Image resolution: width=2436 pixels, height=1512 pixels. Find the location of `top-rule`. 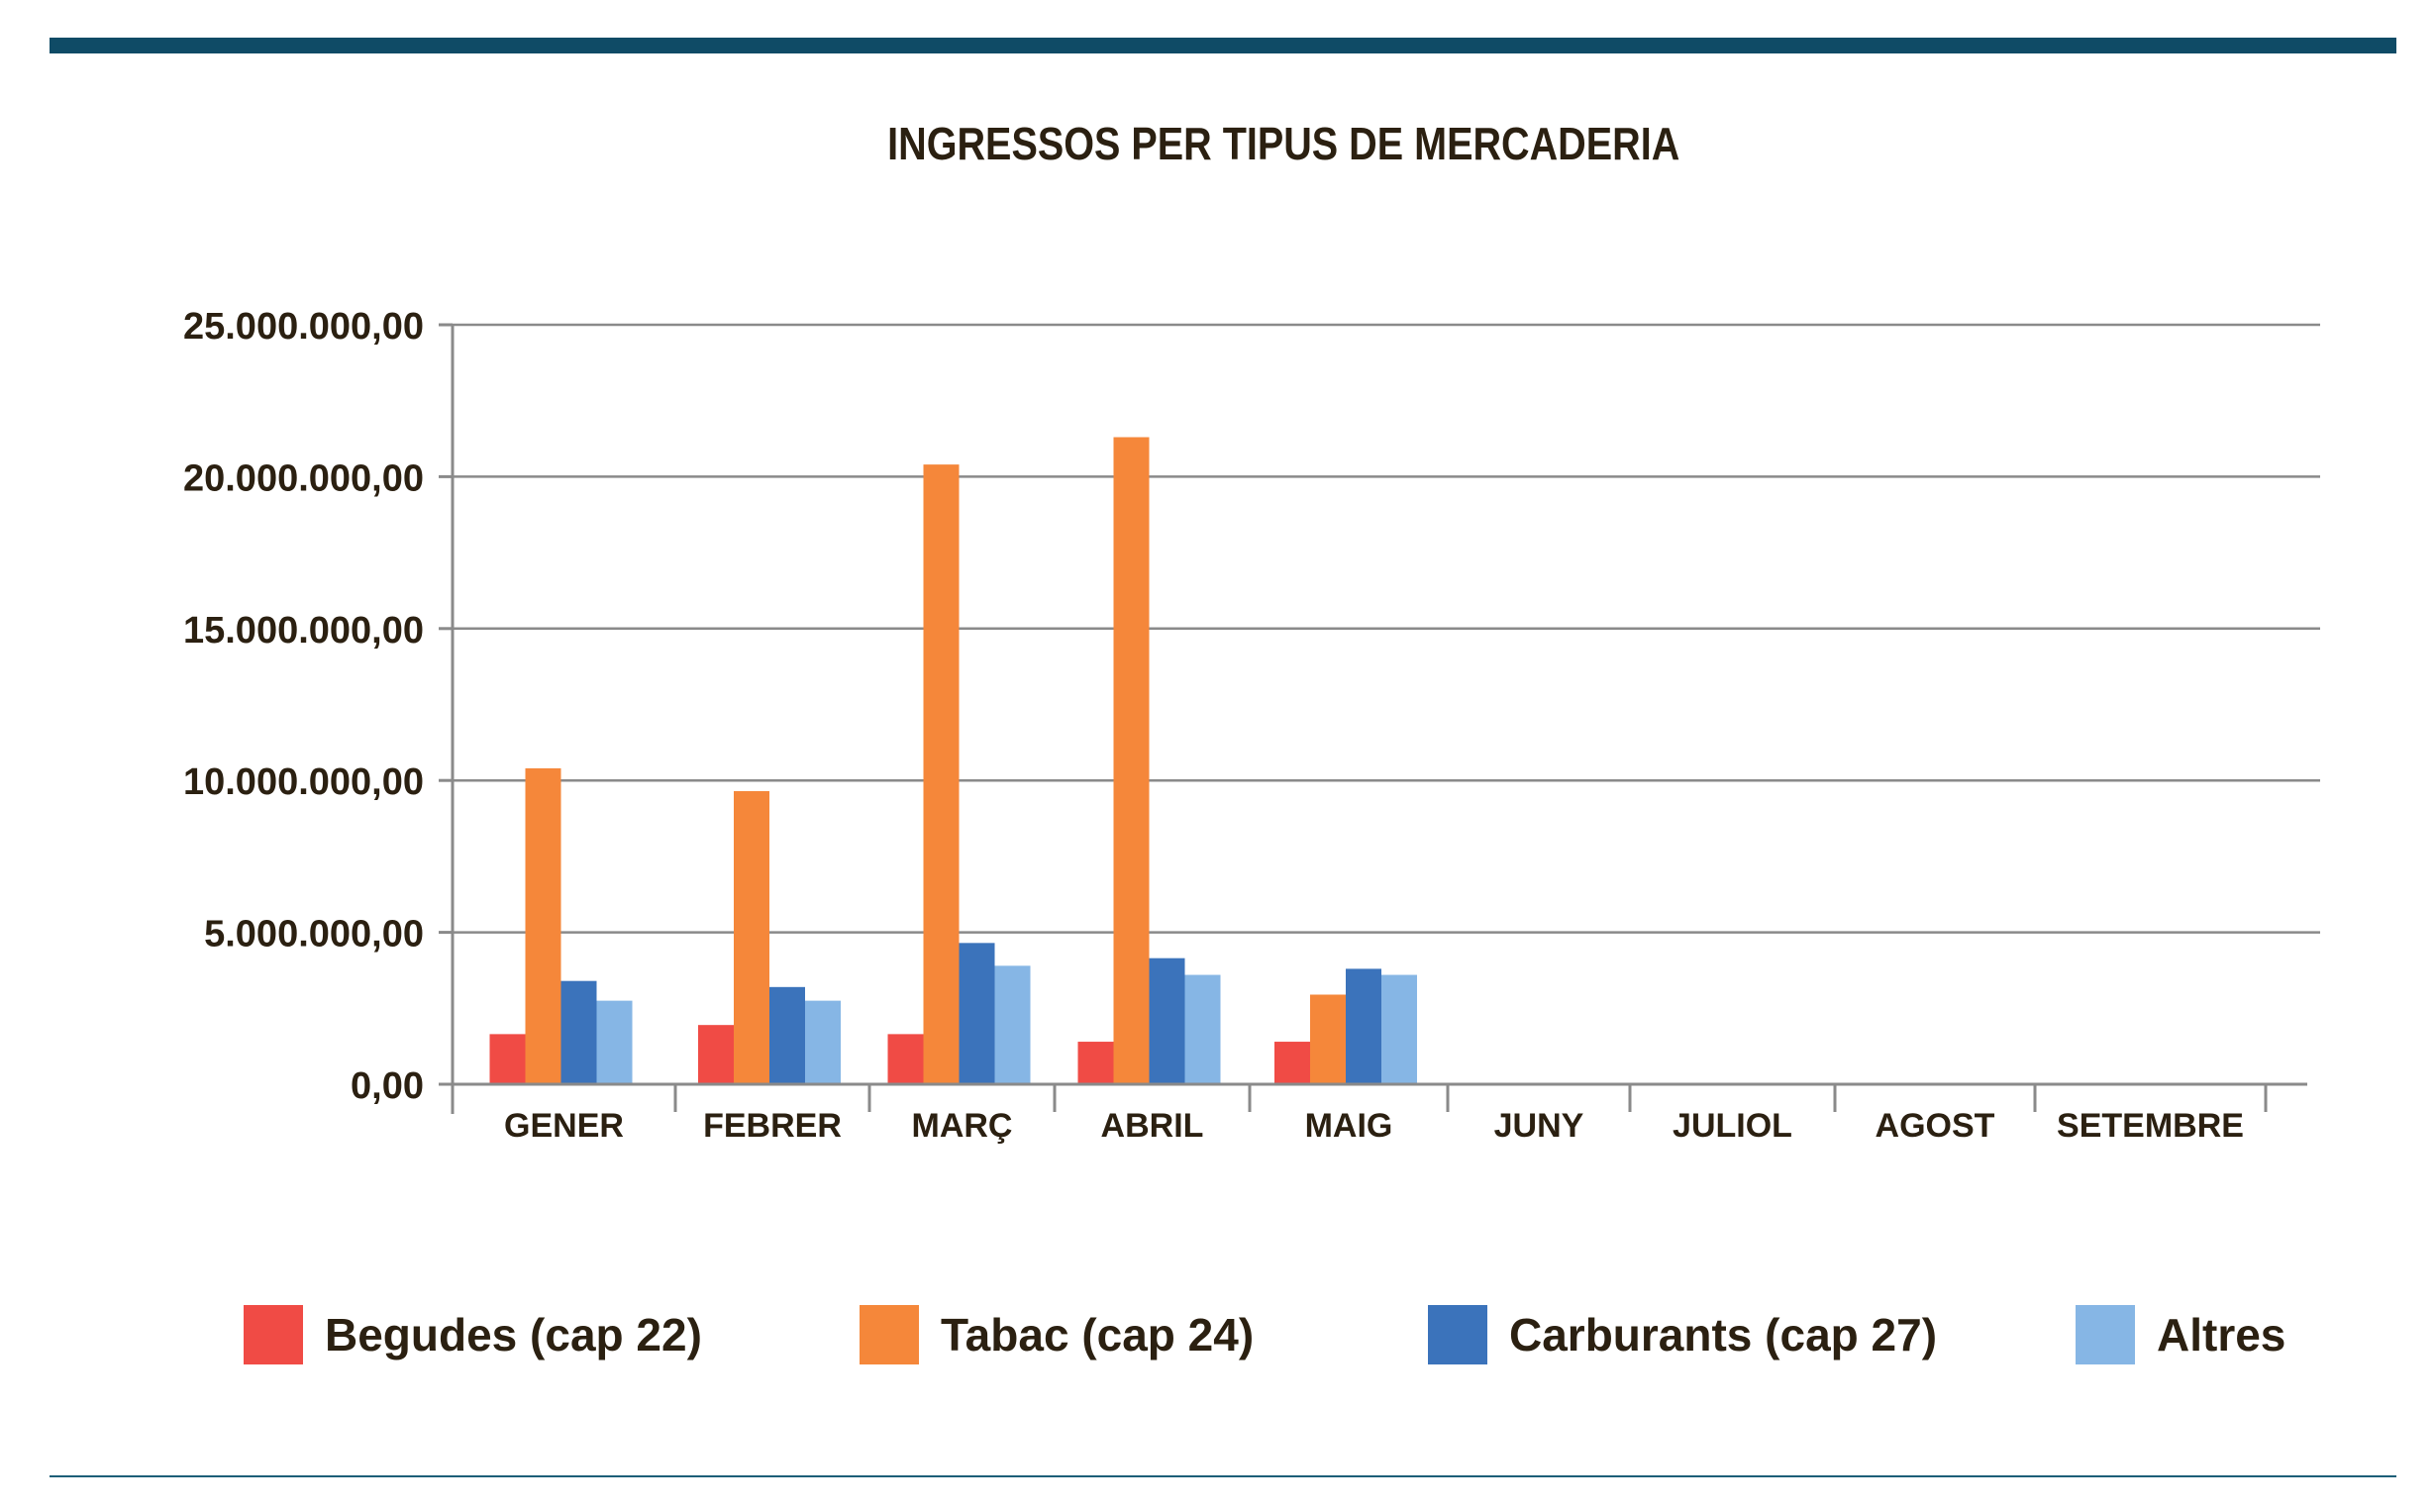

top-rule is located at coordinates (1223, 45).